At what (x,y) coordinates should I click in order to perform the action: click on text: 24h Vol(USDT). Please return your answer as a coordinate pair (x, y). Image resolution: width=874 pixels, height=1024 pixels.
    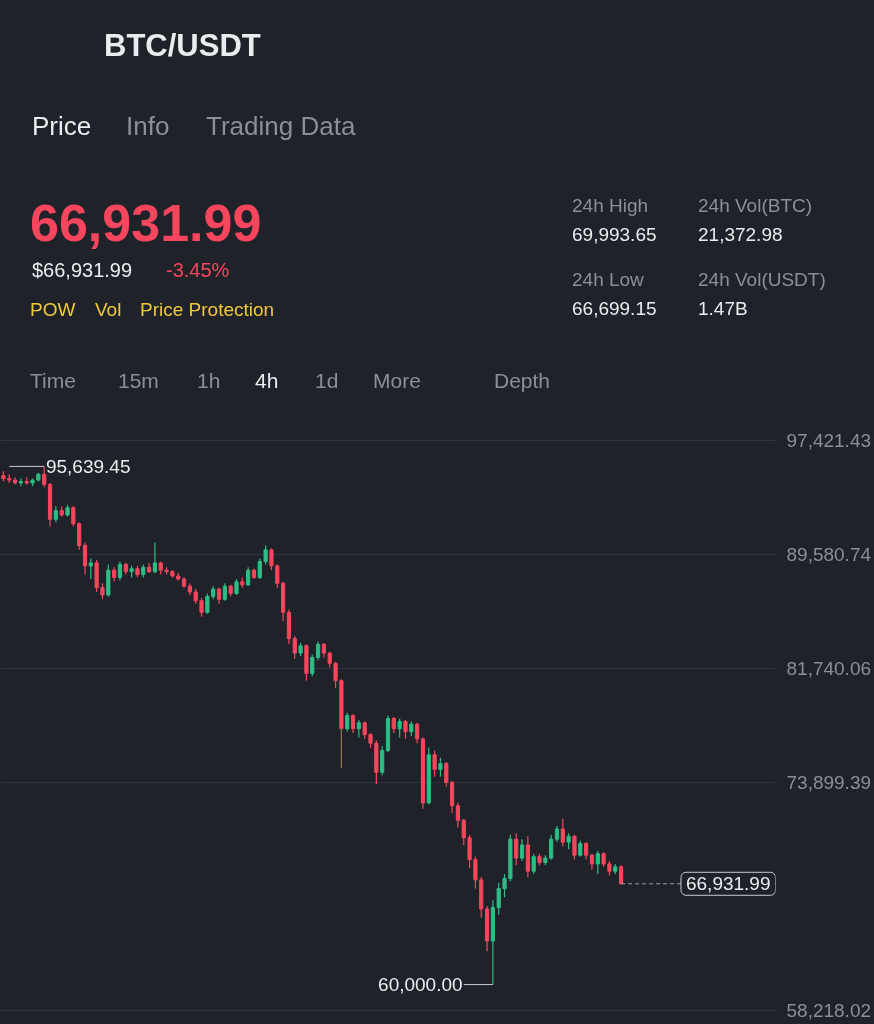
    Looking at the image, I should click on (762, 280).